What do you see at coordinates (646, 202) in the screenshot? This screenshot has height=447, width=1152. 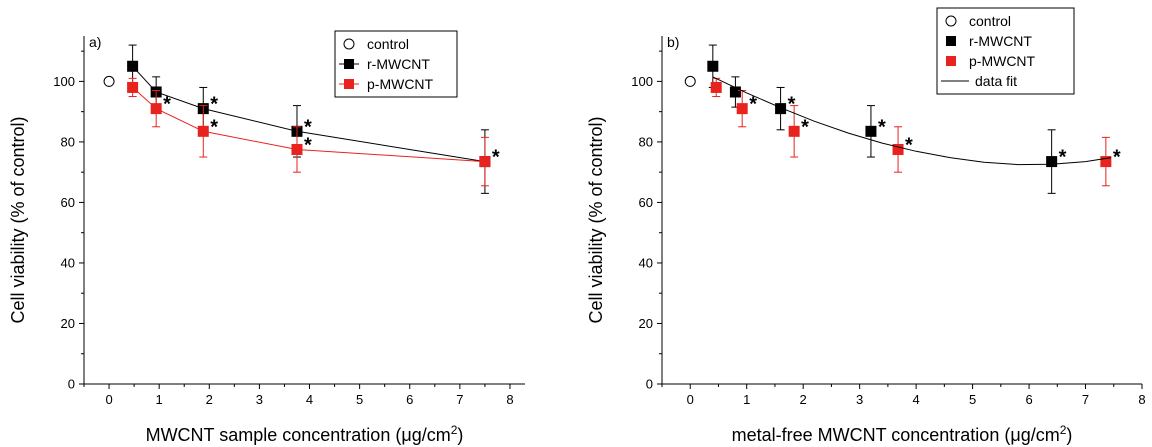 I see `y-tick-label: 60` at bounding box center [646, 202].